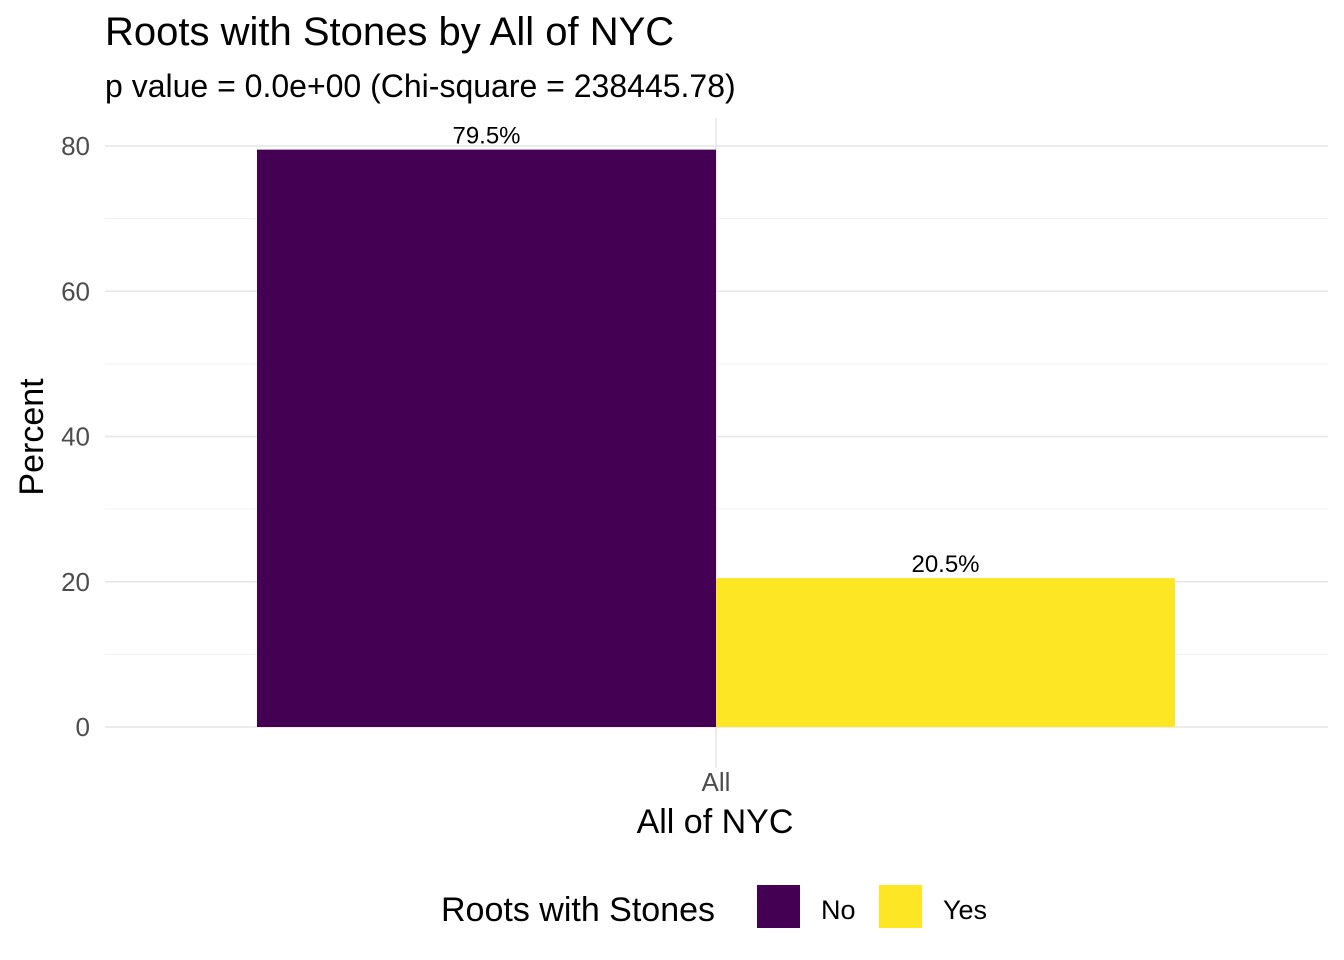 This screenshot has height=960, width=1344. I want to click on y-tick-label: 40, so click(75, 437).